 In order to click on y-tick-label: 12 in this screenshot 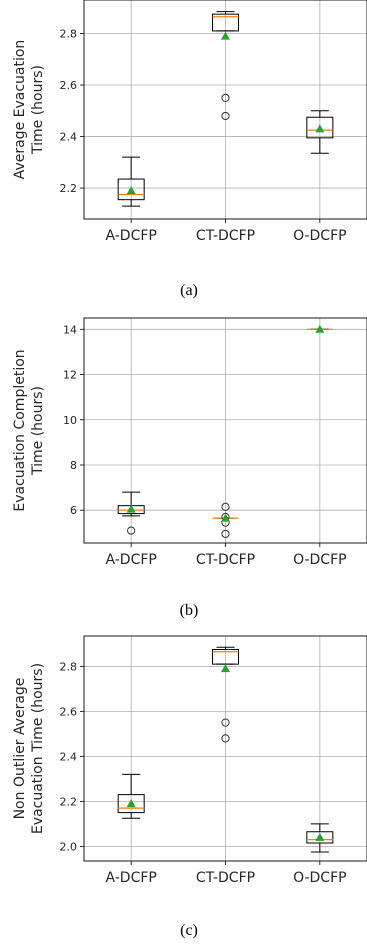, I will do `click(70, 375)`.